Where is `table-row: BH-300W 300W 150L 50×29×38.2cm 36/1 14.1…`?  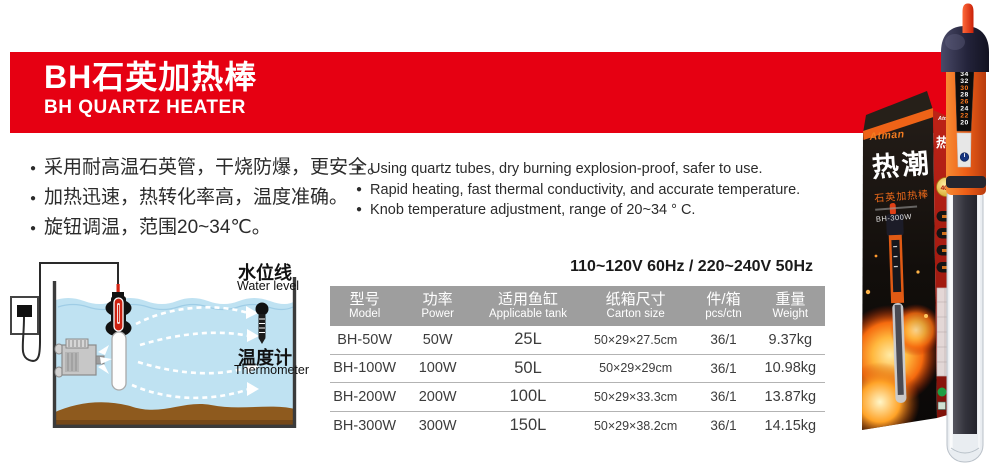 table-row: BH-300W 300W 150L 50×29×38.2cm 36/1 14.1… is located at coordinates (577, 426).